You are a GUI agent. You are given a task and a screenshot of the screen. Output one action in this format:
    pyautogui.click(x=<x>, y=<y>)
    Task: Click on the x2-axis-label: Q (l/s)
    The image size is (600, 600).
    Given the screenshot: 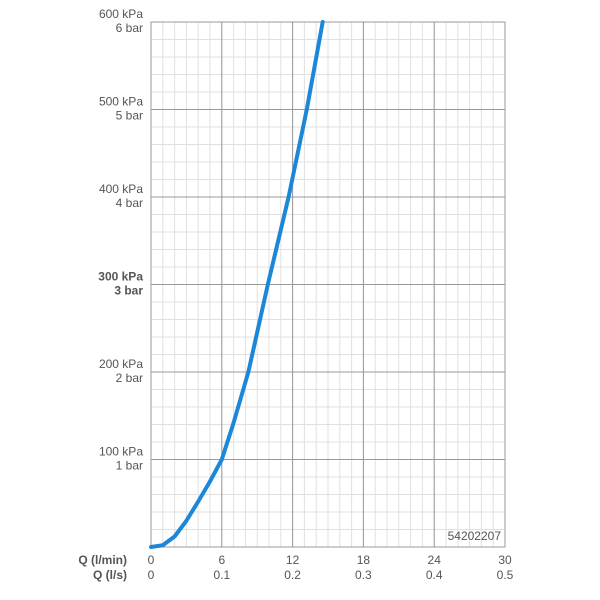 What is the action you would take?
    pyautogui.click(x=110, y=575)
    